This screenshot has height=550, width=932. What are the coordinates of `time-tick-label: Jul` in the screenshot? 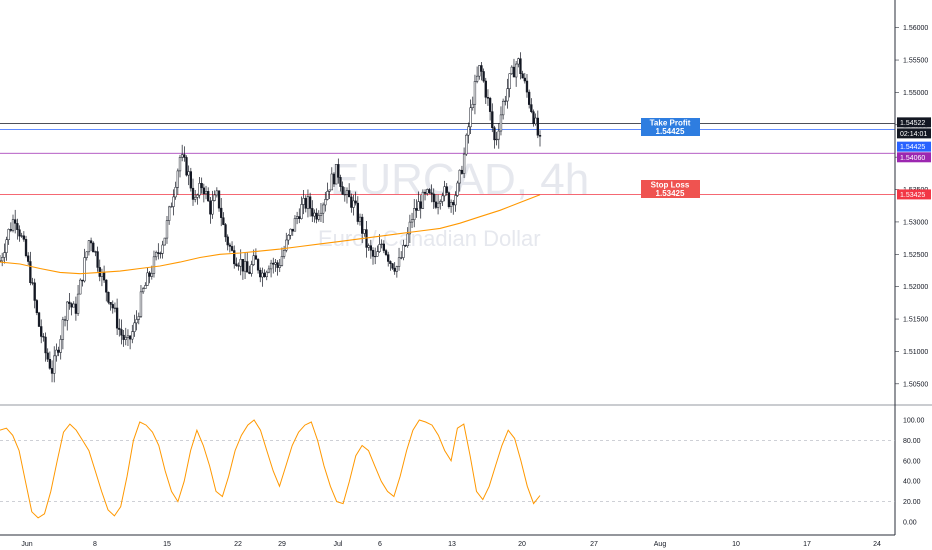 It's located at (338, 544).